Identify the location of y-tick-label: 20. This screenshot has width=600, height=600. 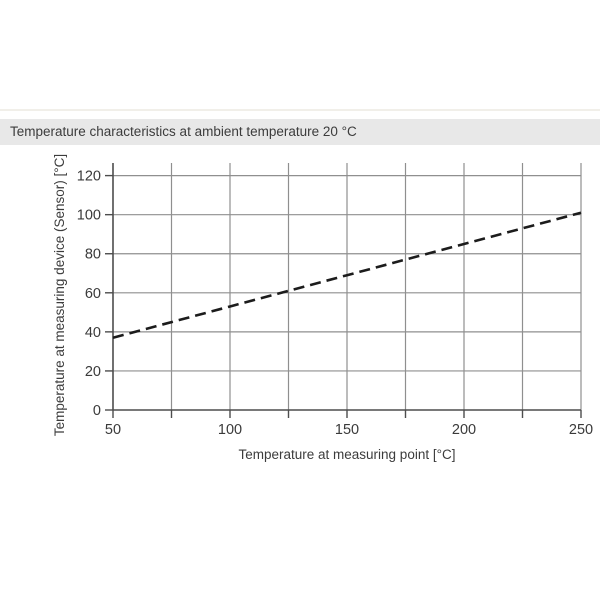
(93, 372).